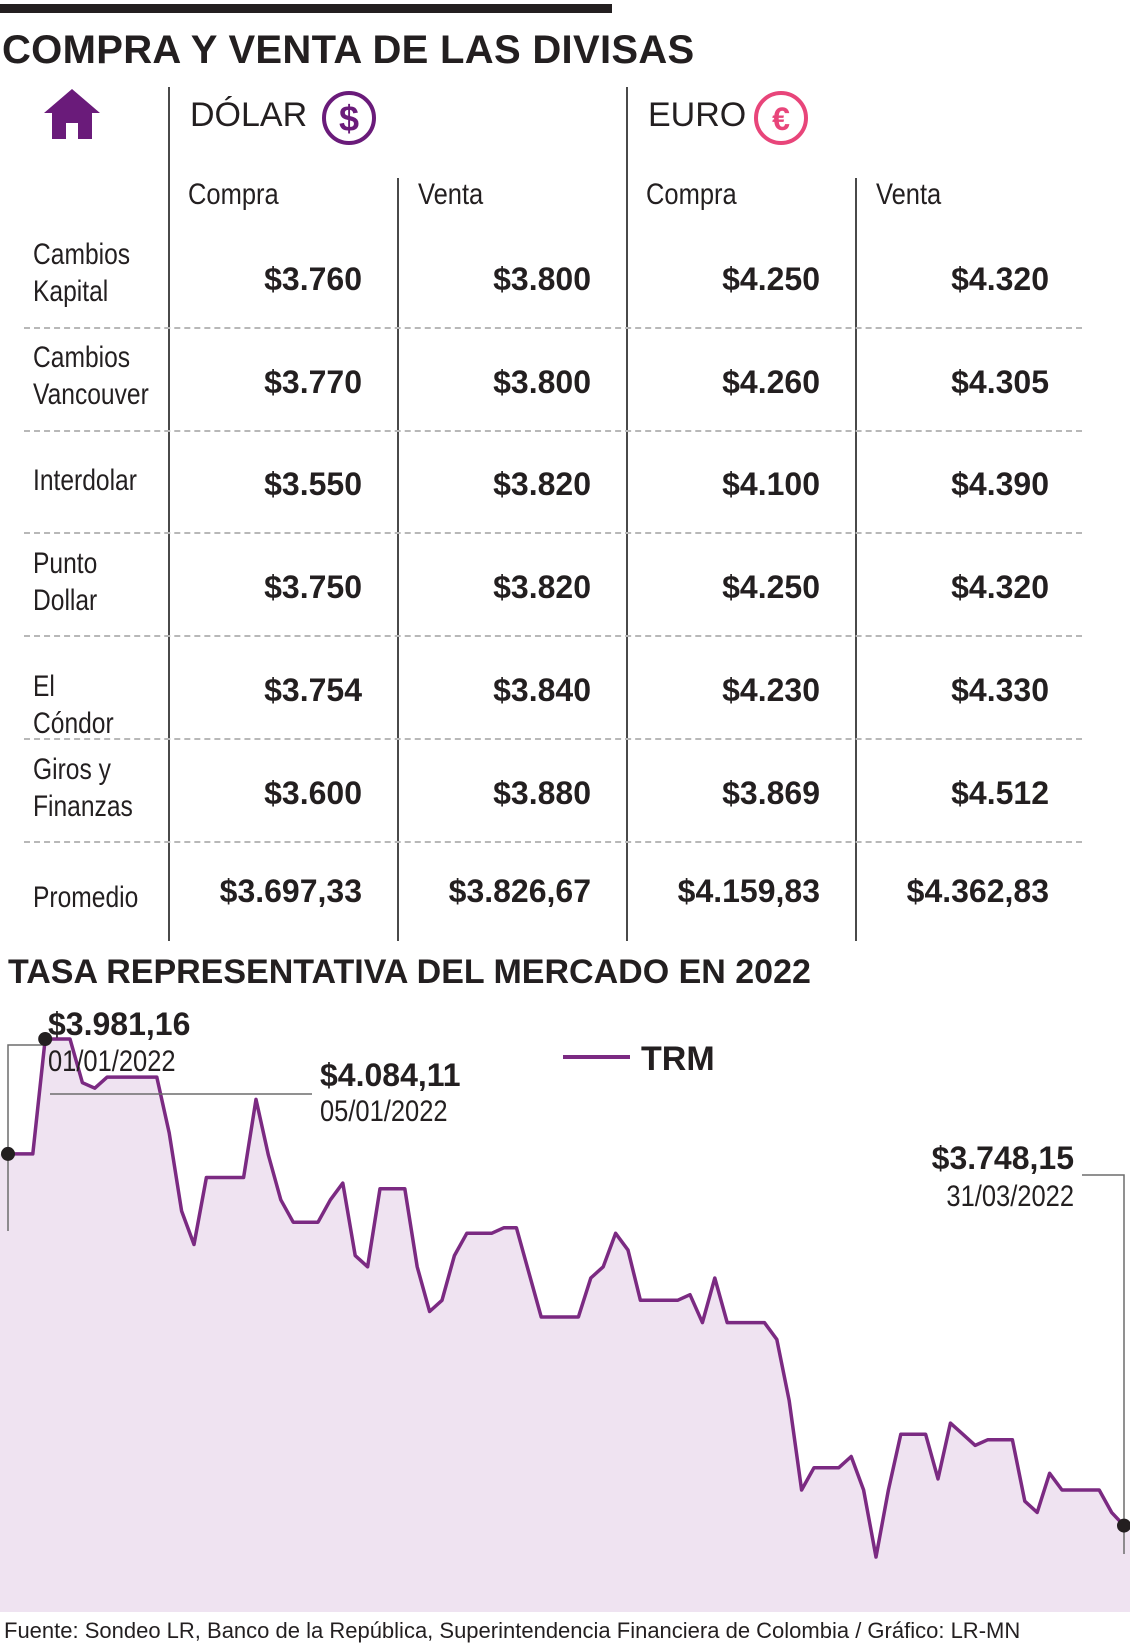  I want to click on table-cell: $3.760, so click(313, 279).